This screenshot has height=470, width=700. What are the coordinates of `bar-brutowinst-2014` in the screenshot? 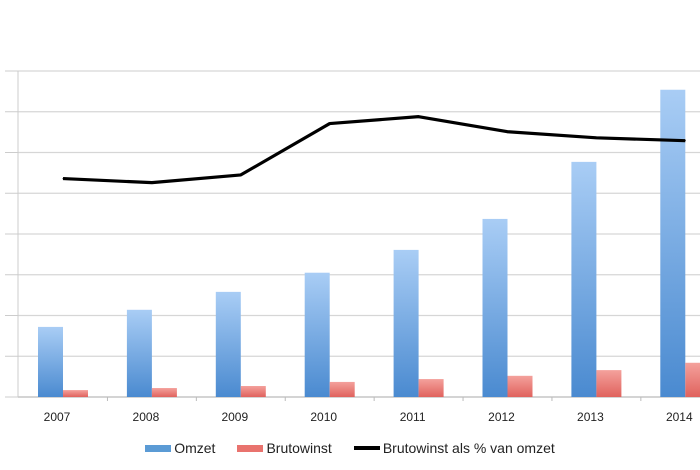 It's located at (692, 379).